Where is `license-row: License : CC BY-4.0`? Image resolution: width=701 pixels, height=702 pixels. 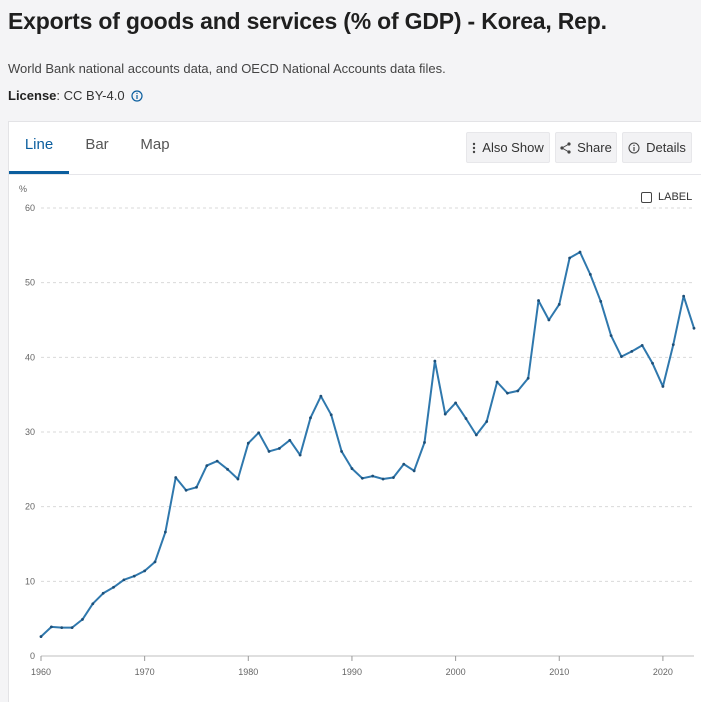
license-row: License : CC BY-4.0 is located at coordinates (75, 95).